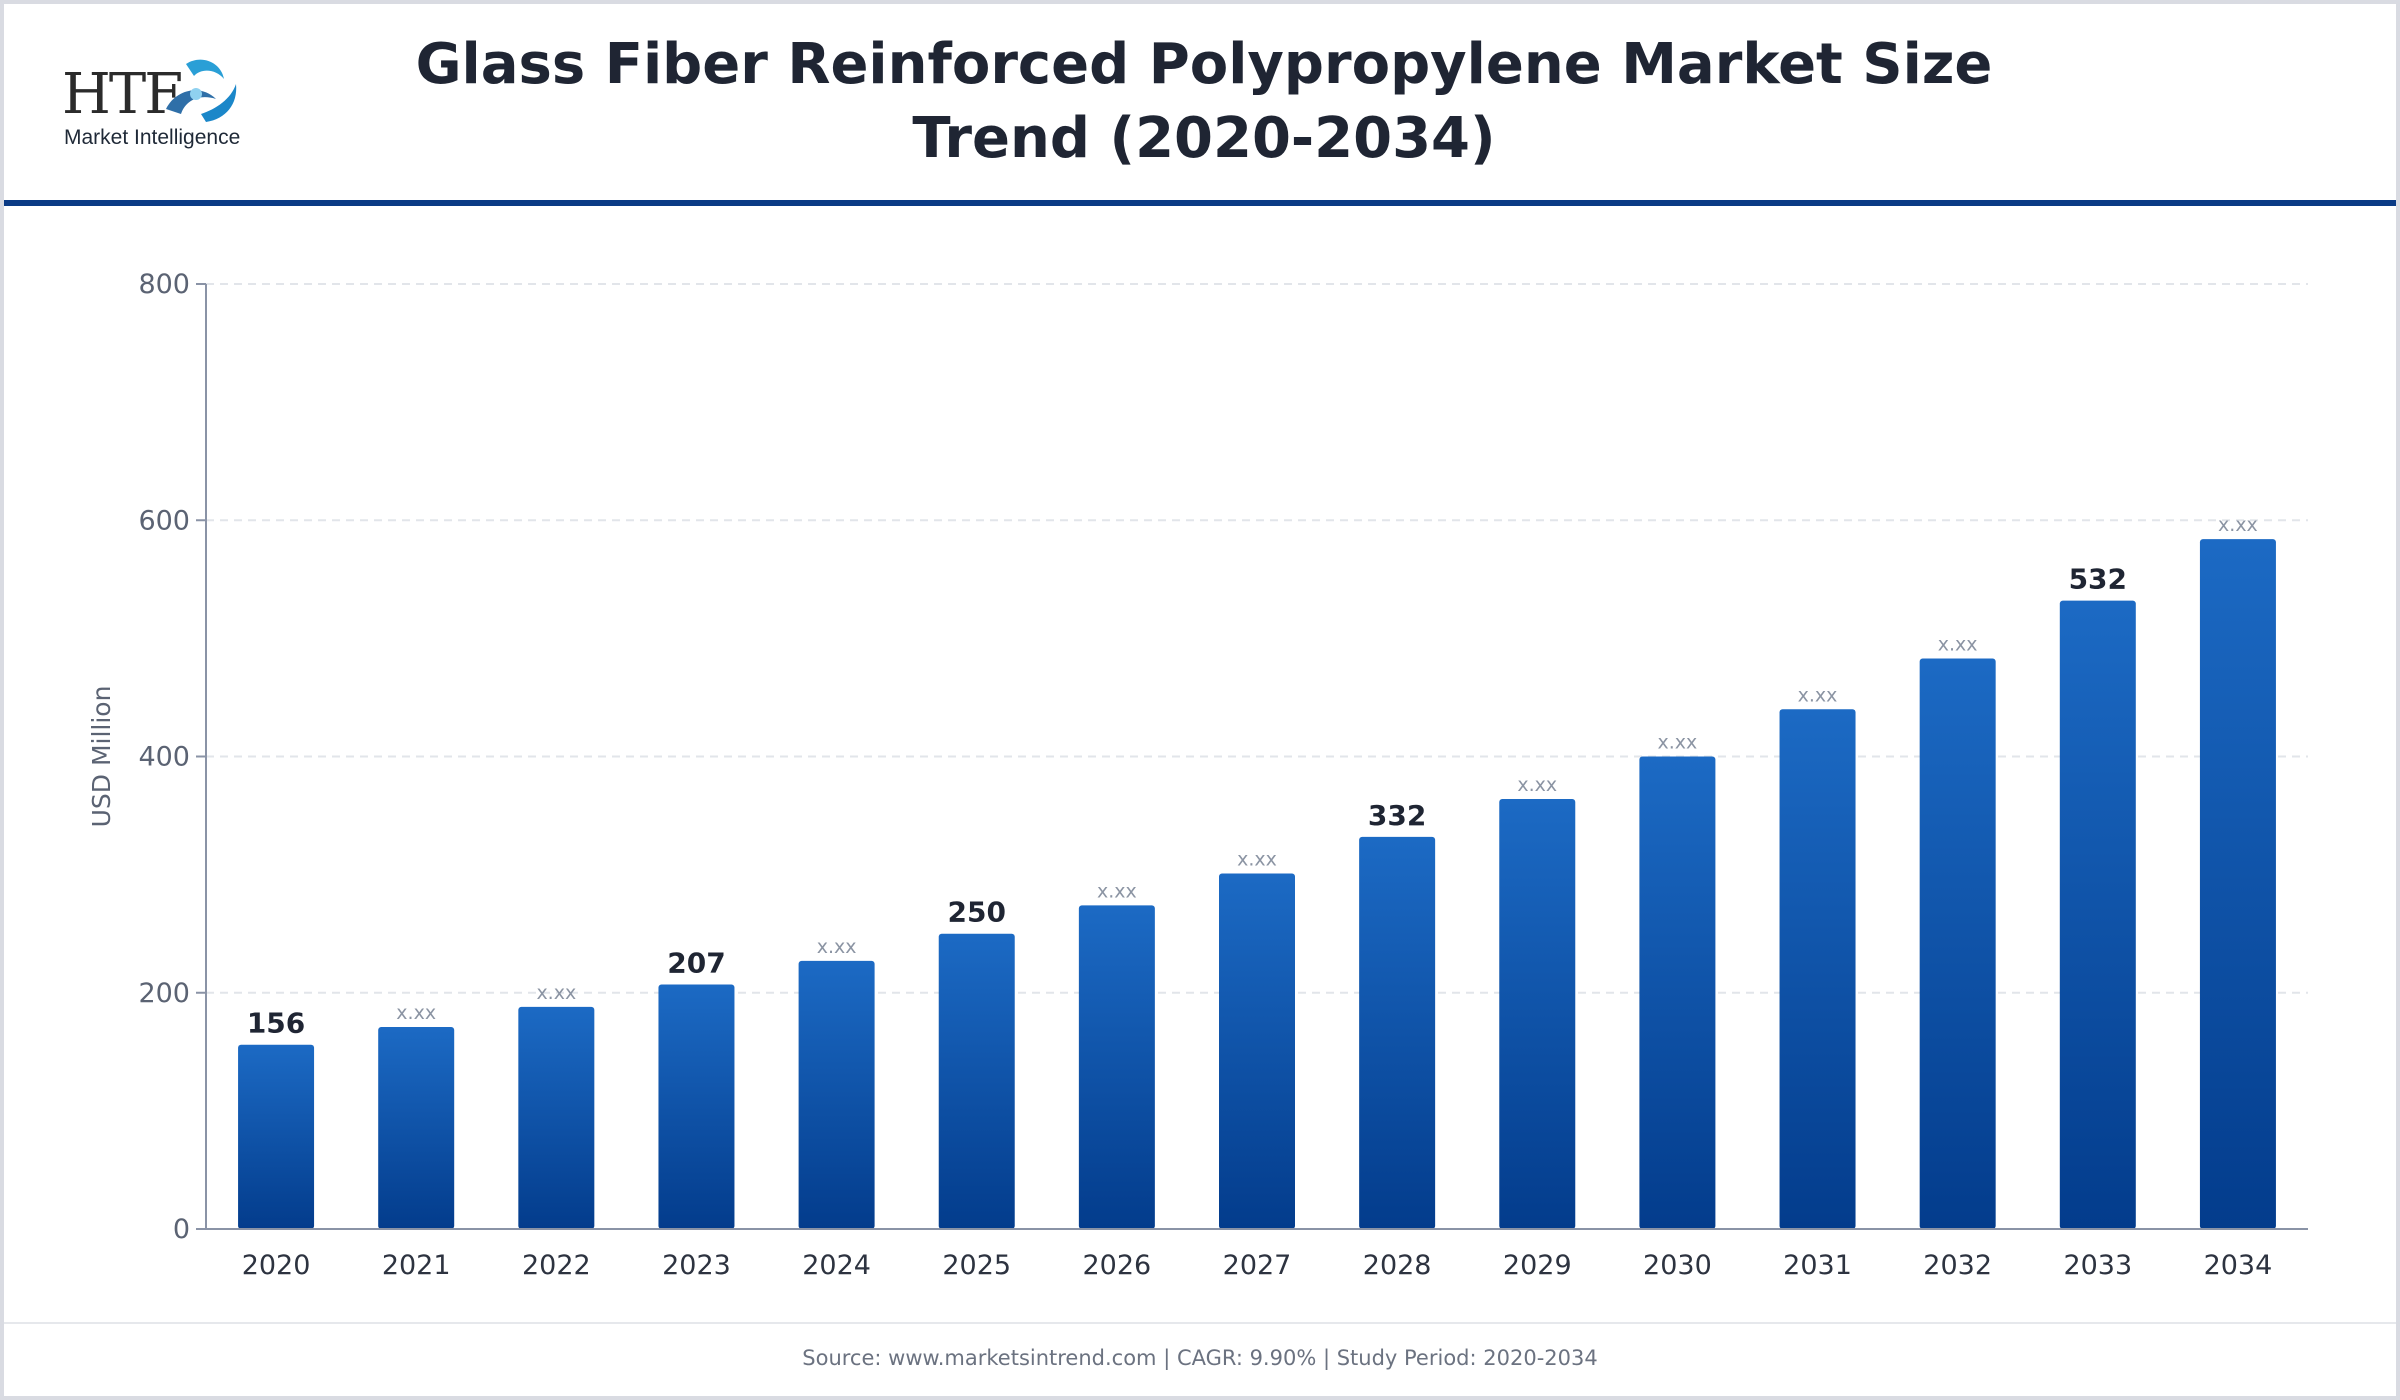  What do you see at coordinates (276, 1136) in the screenshot?
I see `bar-2020` at bounding box center [276, 1136].